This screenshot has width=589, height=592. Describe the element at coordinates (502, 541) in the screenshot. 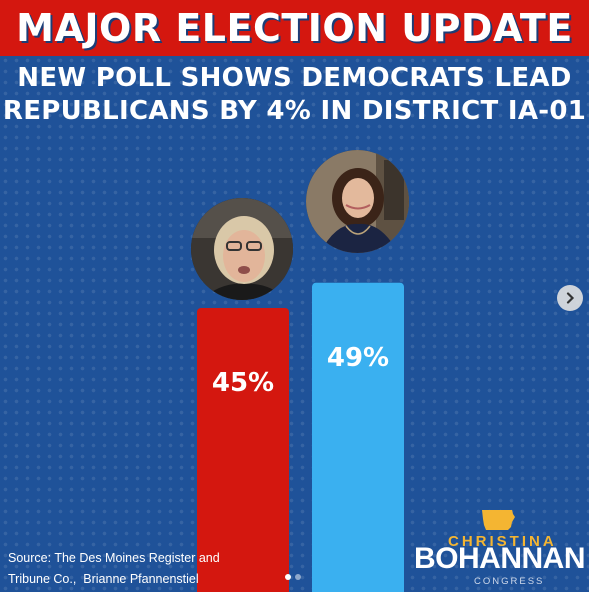

I see `logo-first-name: CHRISTINA` at that location.